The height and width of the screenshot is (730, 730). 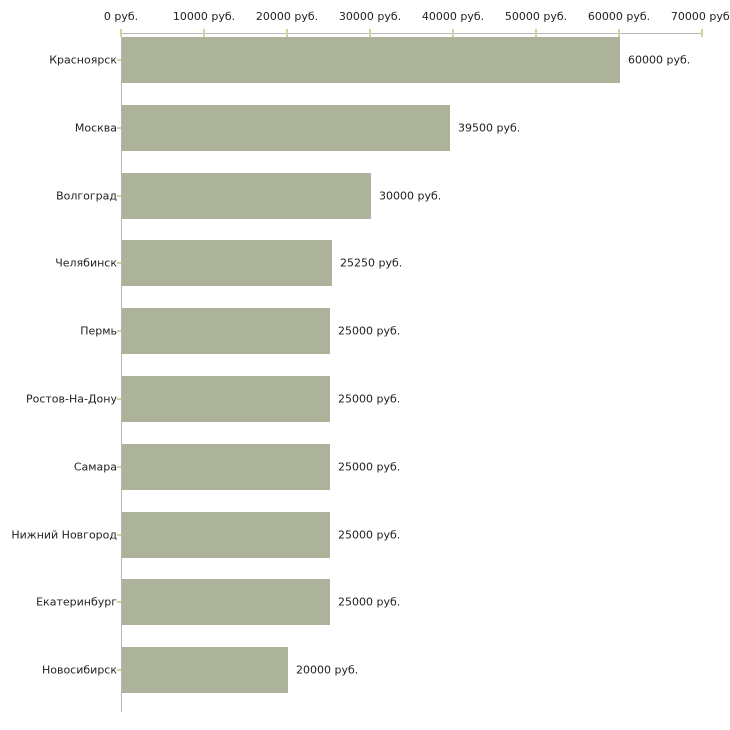 What do you see at coordinates (204, 16) in the screenshot?
I see `x-axis-tick-label: 10000 руб.` at bounding box center [204, 16].